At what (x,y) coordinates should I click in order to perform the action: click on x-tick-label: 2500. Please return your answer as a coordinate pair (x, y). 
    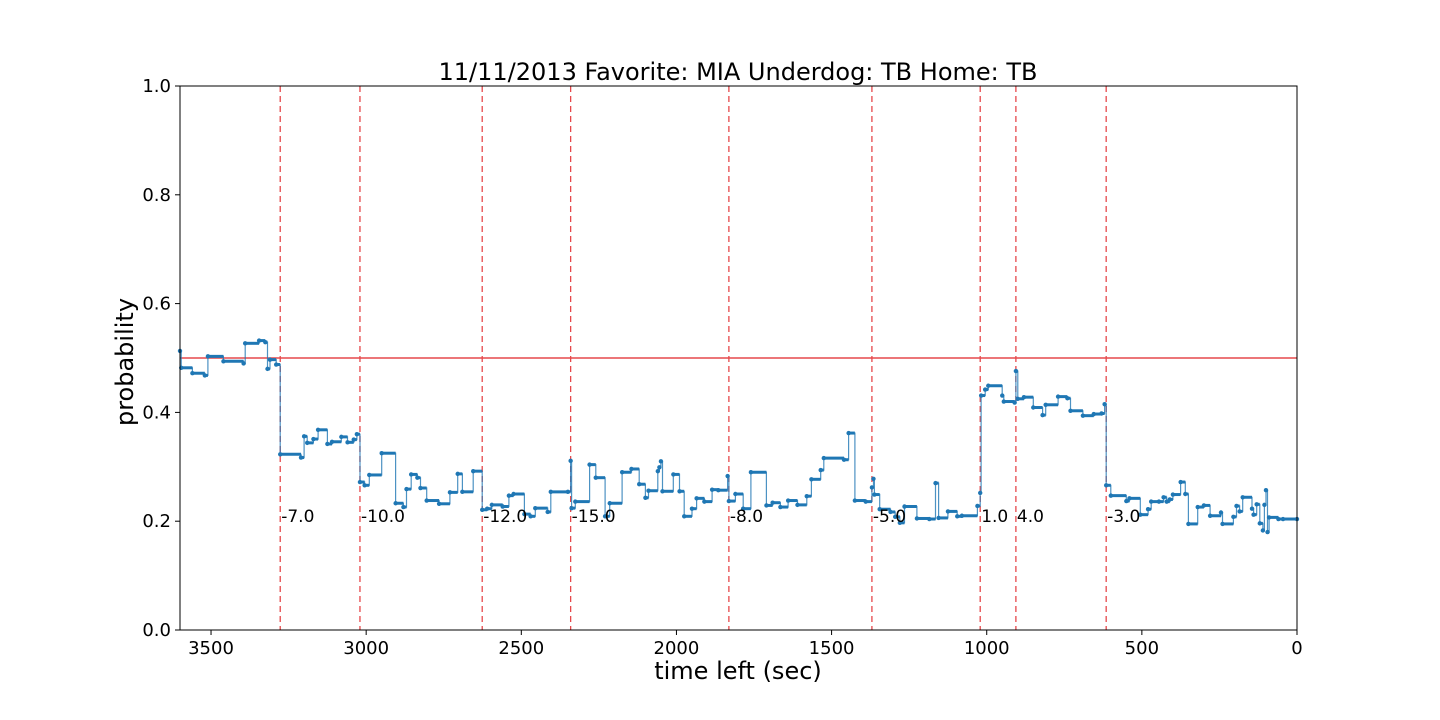
    Looking at the image, I should click on (521, 648).